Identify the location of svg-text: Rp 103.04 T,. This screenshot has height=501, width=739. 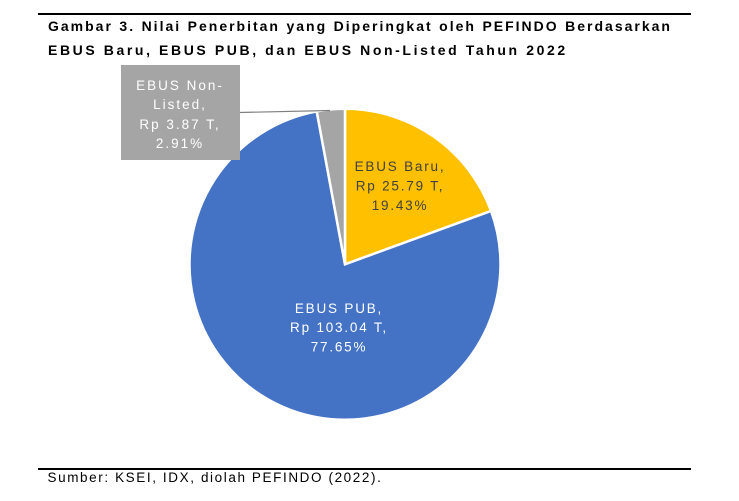
(339, 327).